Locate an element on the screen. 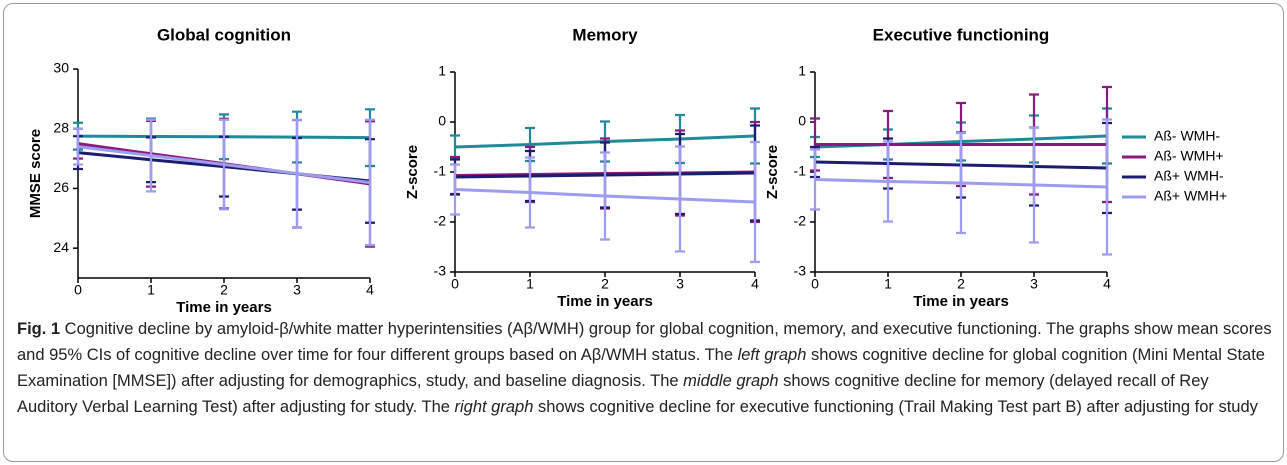 This screenshot has height=465, width=1287. y-tick-label: 24 is located at coordinates (61, 247).